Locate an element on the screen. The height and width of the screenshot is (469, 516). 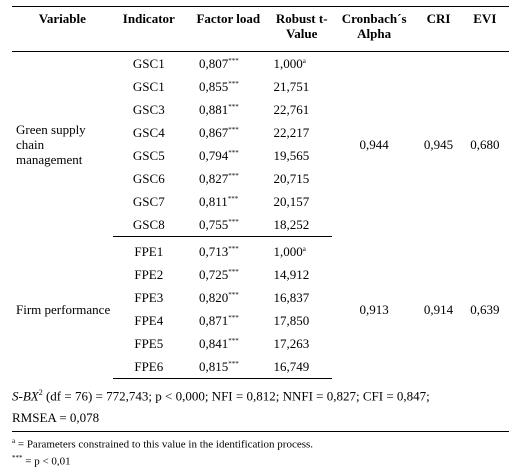
robust-t-cell: 18,252 is located at coordinates (301, 225).